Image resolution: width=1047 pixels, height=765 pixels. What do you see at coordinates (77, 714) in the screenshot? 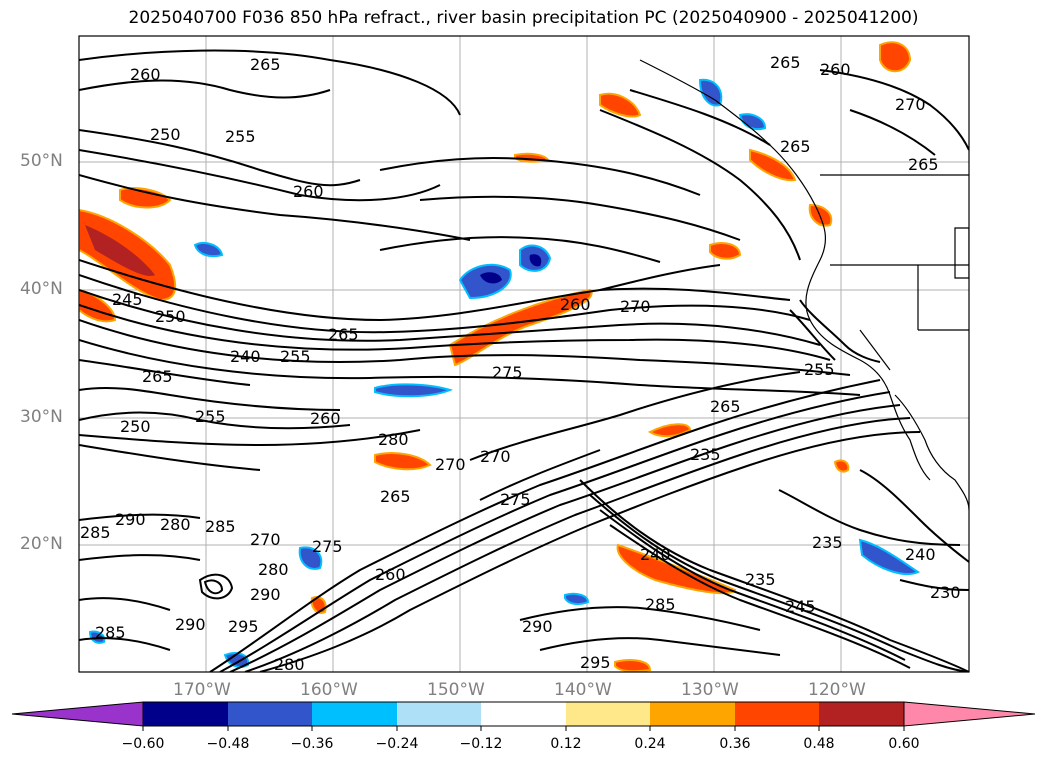
I see `colorbar-extend-low` at bounding box center [77, 714].